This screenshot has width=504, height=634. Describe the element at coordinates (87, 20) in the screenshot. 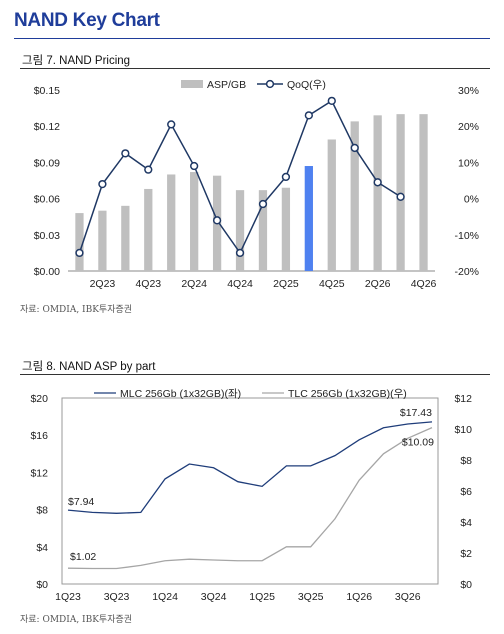

I see `page-title: NAND Key Chart` at that location.